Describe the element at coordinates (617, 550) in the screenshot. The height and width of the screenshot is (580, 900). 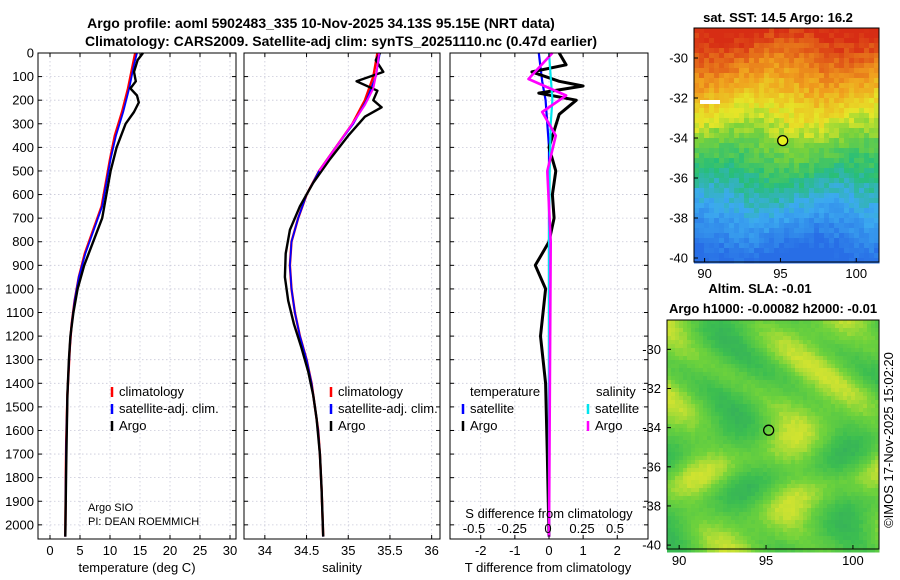
I see `x-tick-label: 2` at that location.